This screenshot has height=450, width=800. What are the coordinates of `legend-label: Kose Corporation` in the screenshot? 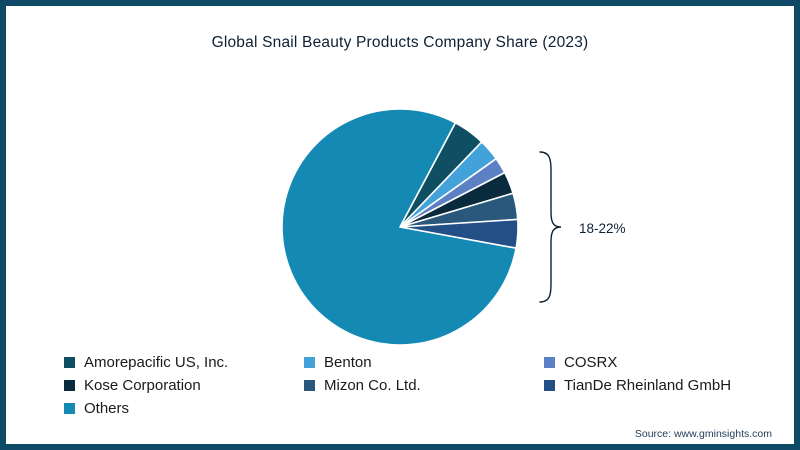 It's located at (142, 385).